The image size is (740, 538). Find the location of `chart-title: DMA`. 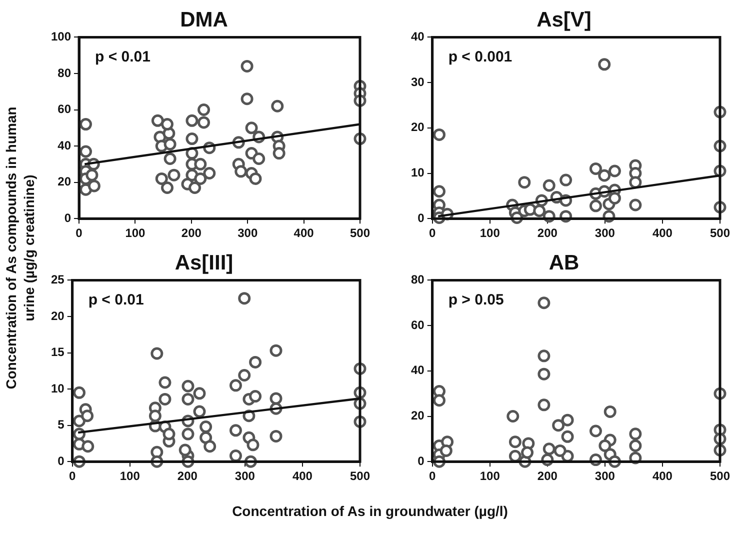

chart-title: DMA is located at coordinates (204, 20).